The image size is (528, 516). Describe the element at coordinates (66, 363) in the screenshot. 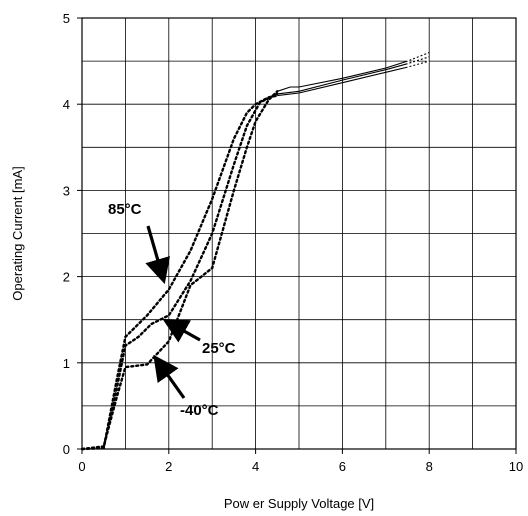

I see `y-tick-label: 1` at that location.